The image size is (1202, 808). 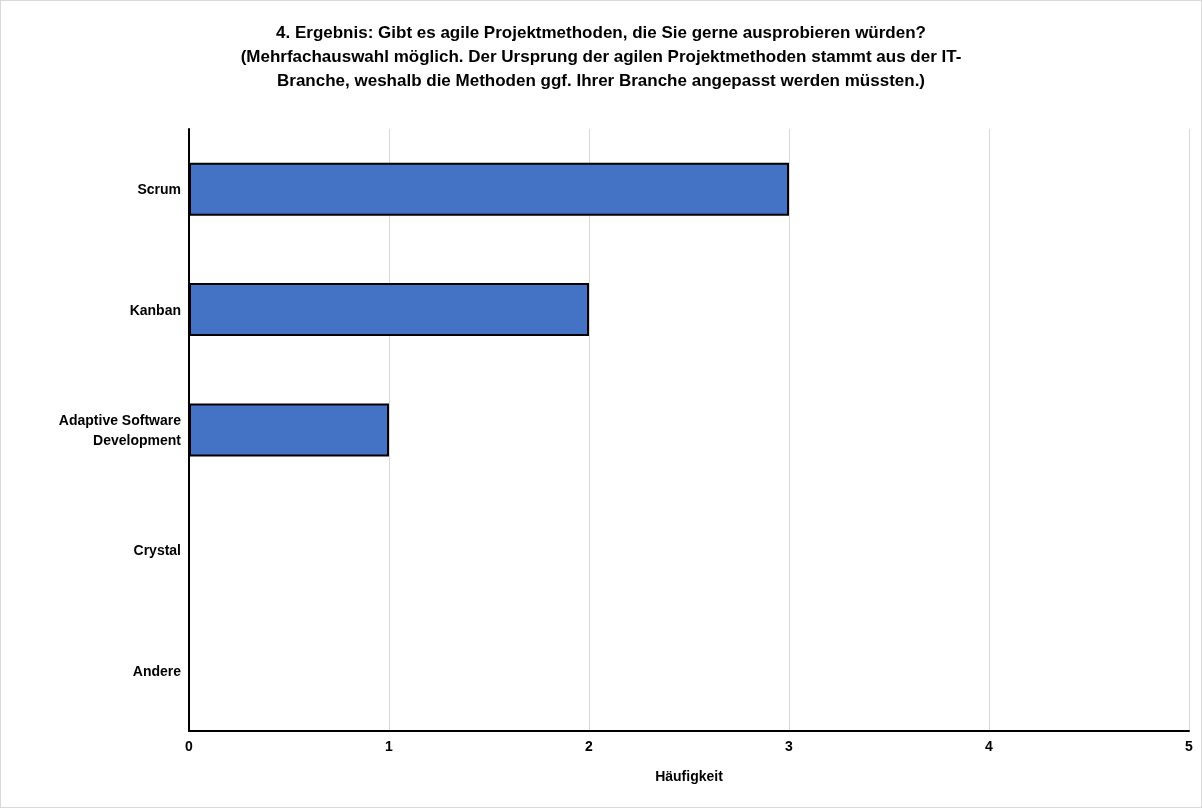 I want to click on y-tick-label: Kanban, so click(x=155, y=309).